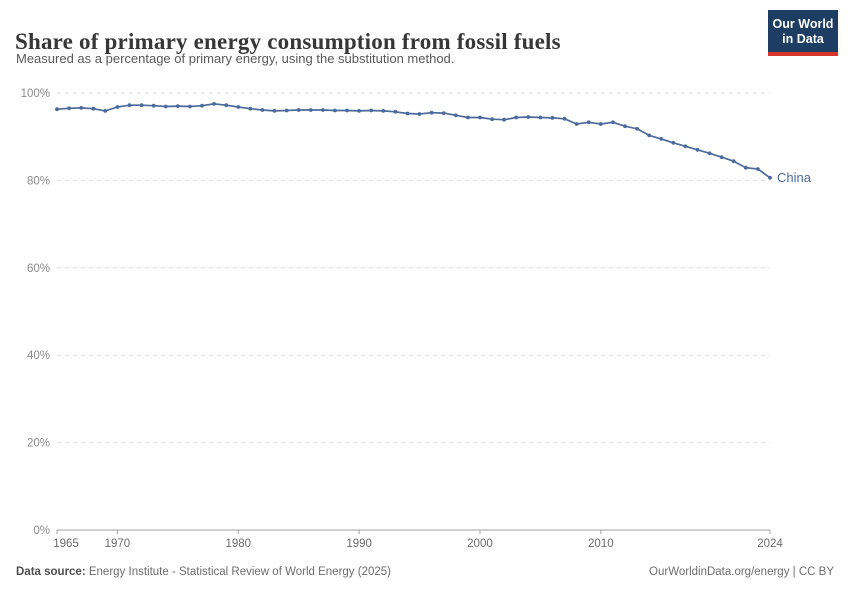 This screenshot has height=600, width=850. I want to click on series-line, so click(413, 141).